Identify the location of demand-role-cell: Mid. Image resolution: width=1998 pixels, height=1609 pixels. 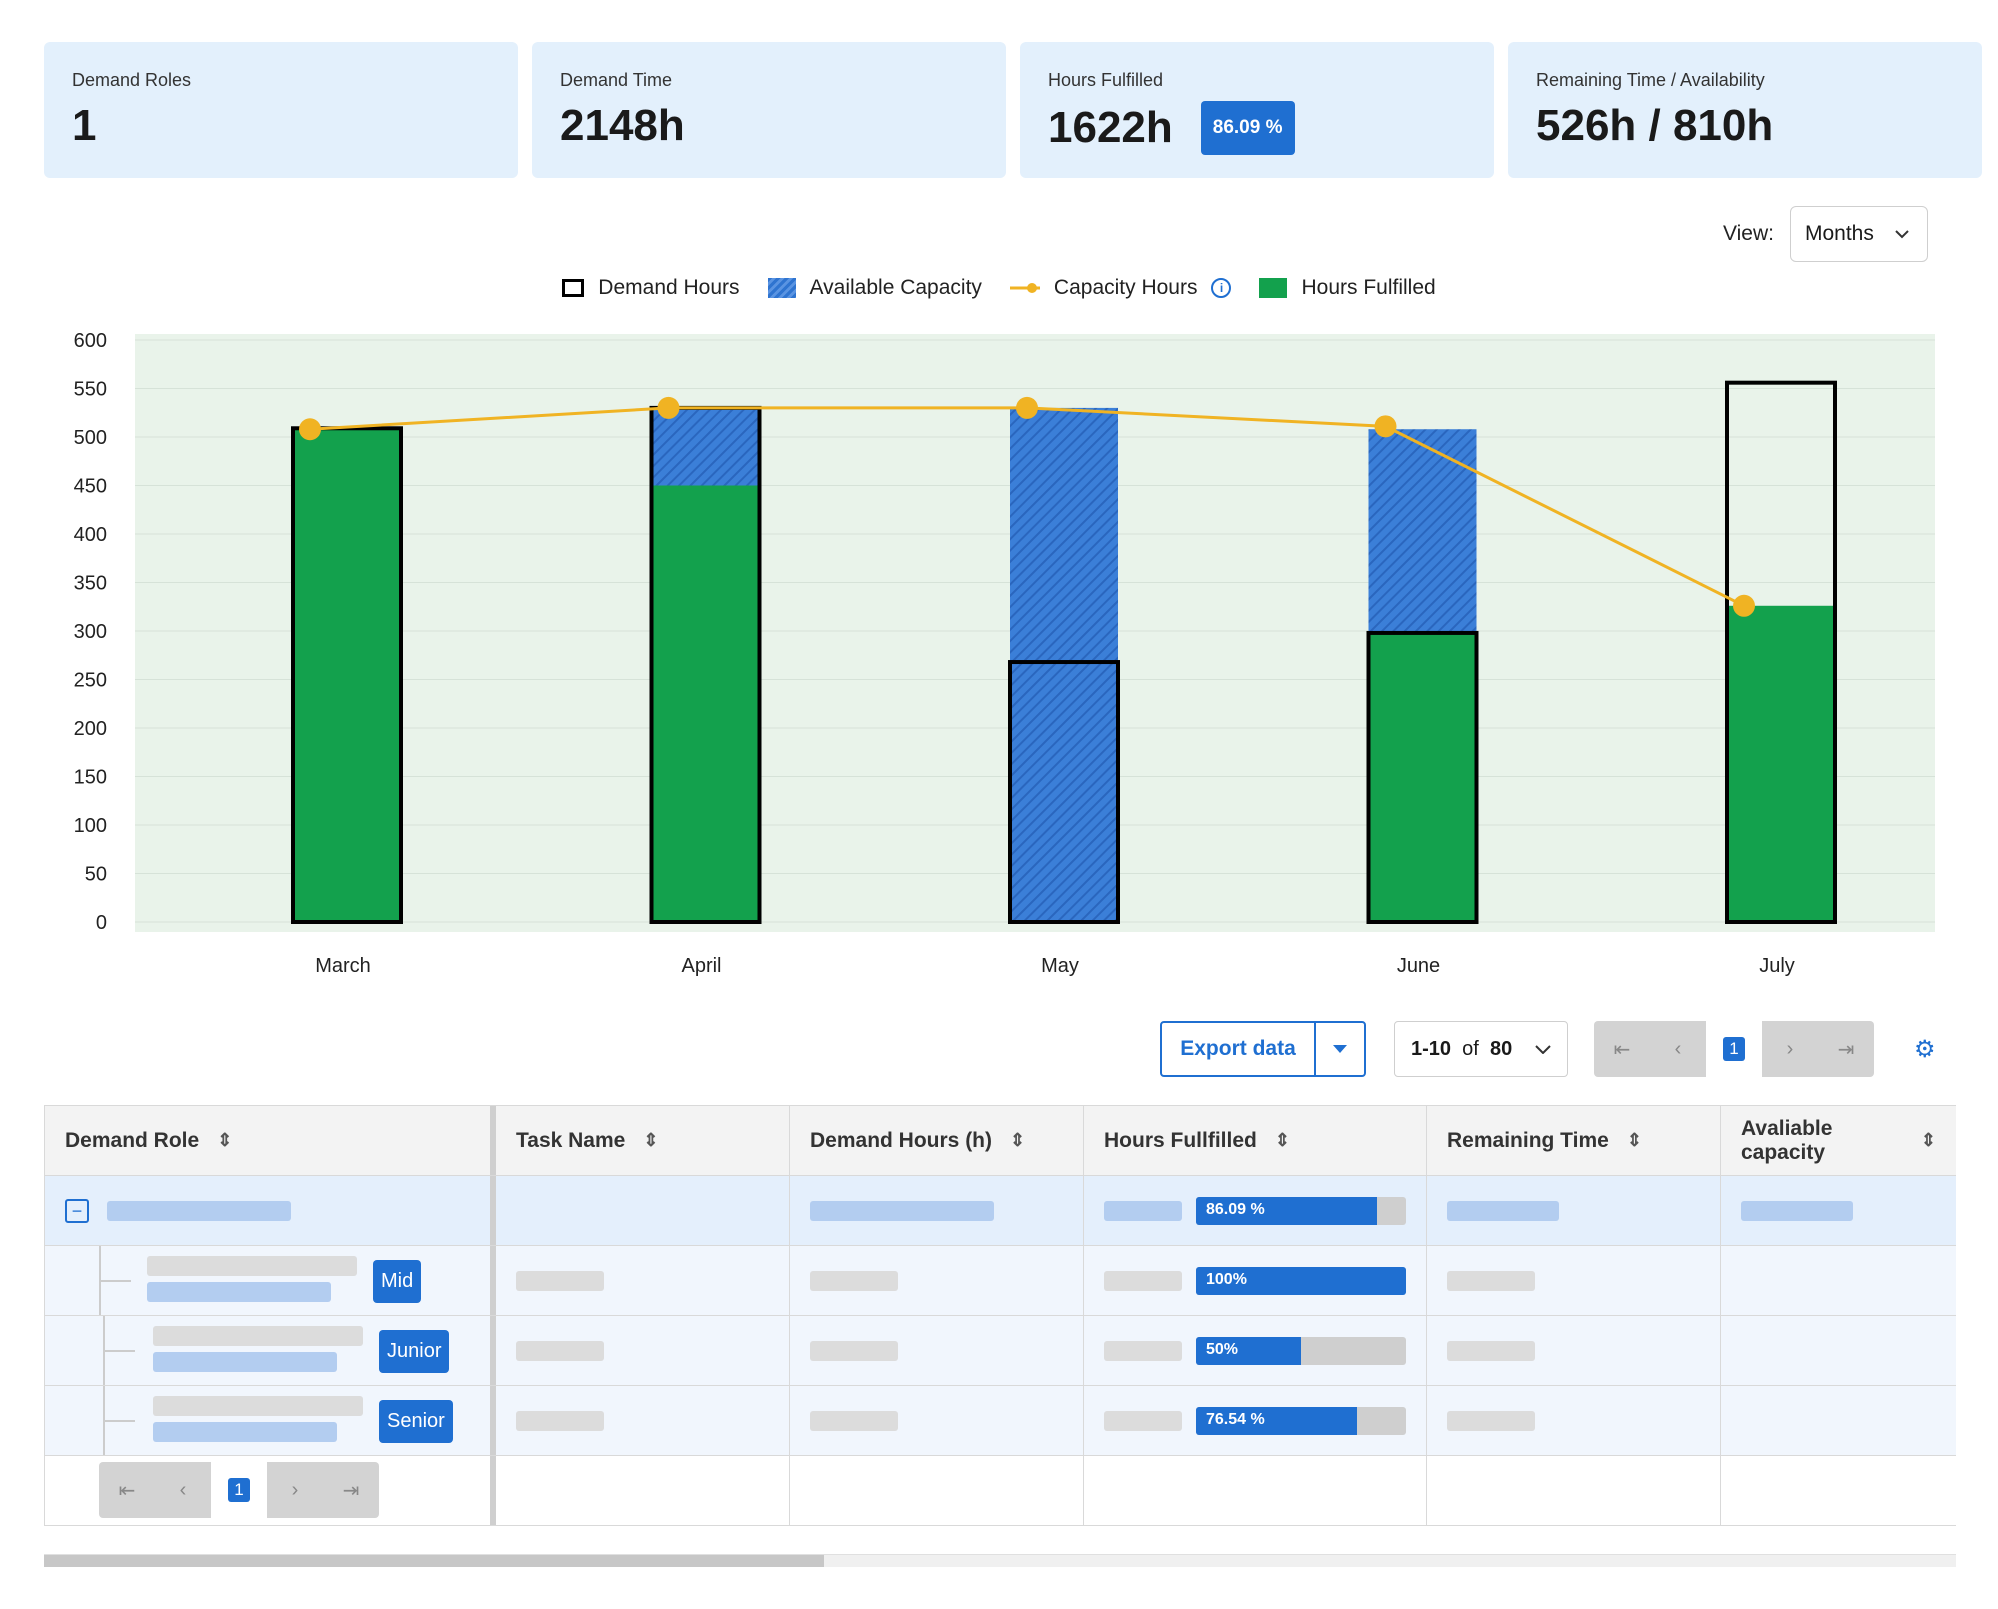
(270, 1280).